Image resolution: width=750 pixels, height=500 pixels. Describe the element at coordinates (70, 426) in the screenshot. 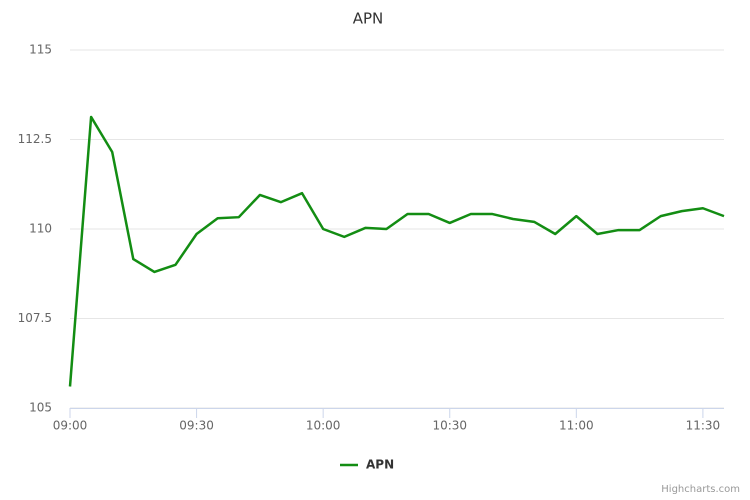

I see `x-tick-label: 09:00` at that location.